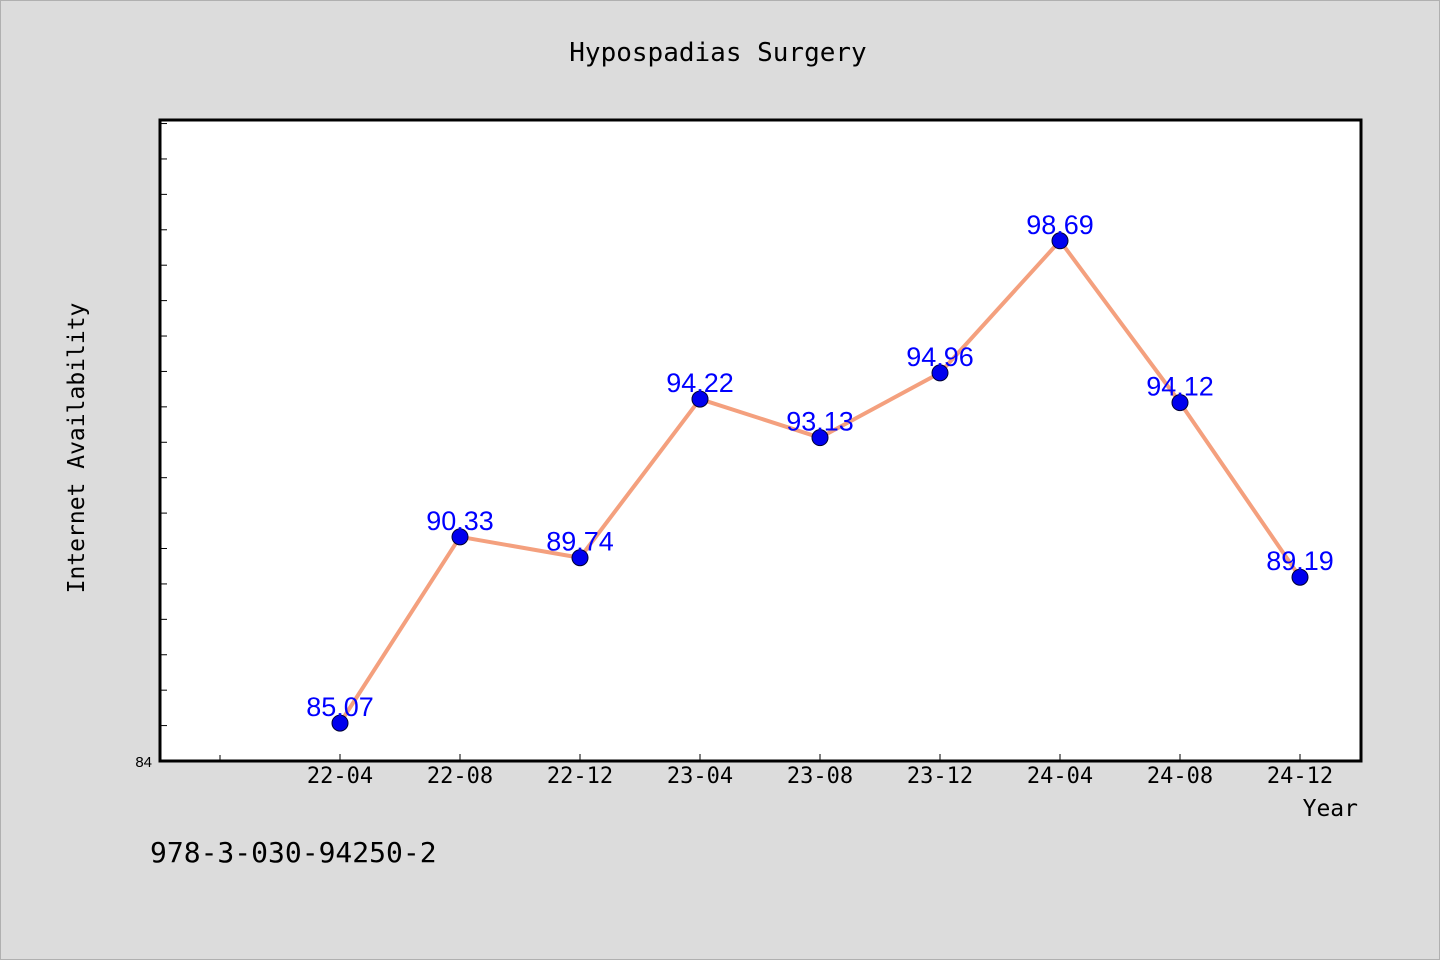 This screenshot has height=960, width=1440. I want to click on data-label: 90.33, so click(460, 521).